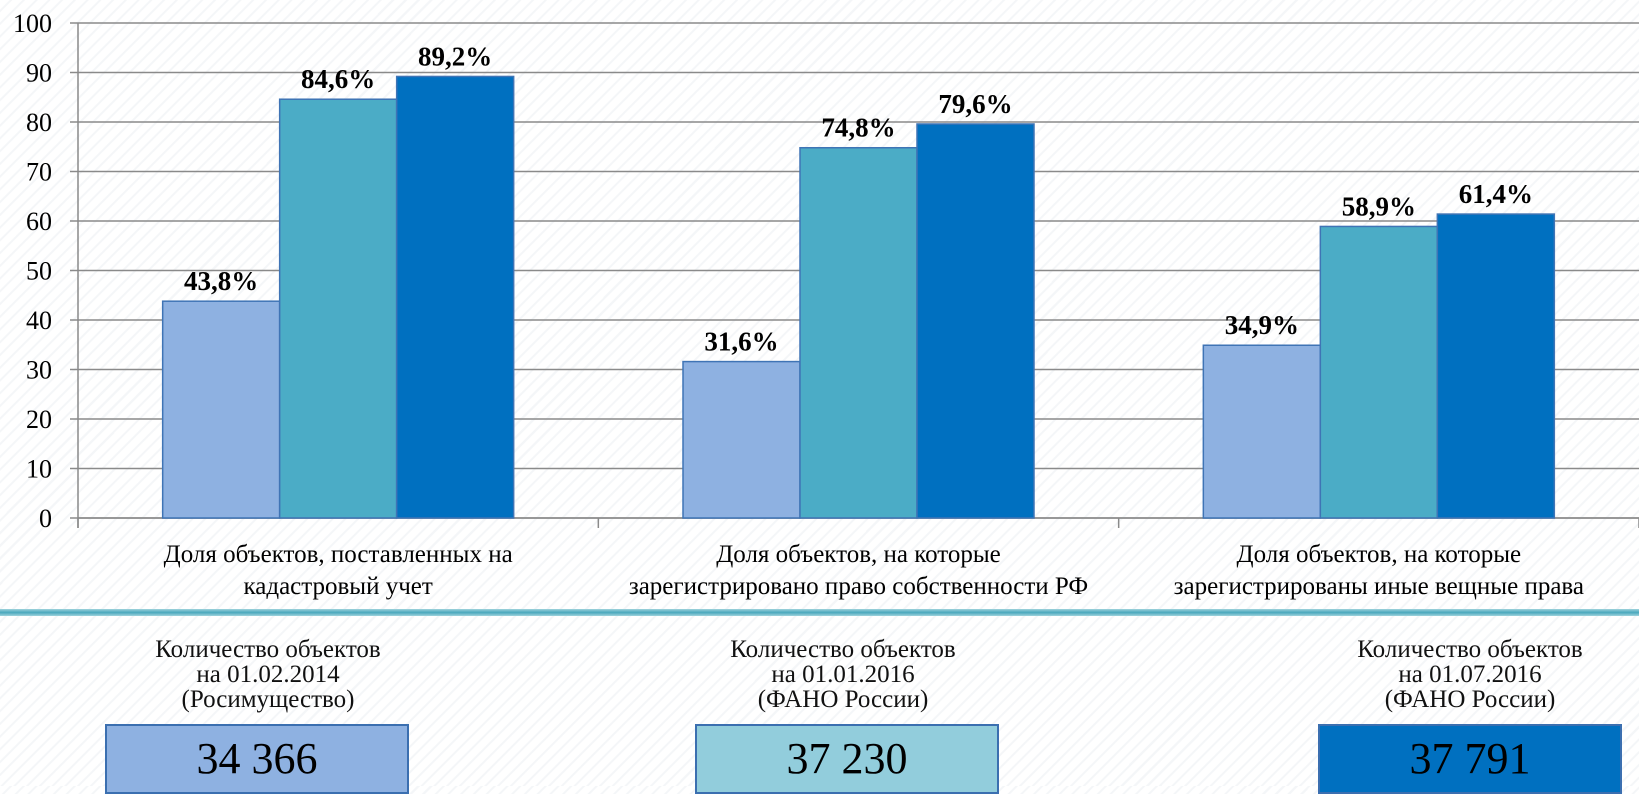  I want to click on count-value-2014: 34 366, so click(257, 759).